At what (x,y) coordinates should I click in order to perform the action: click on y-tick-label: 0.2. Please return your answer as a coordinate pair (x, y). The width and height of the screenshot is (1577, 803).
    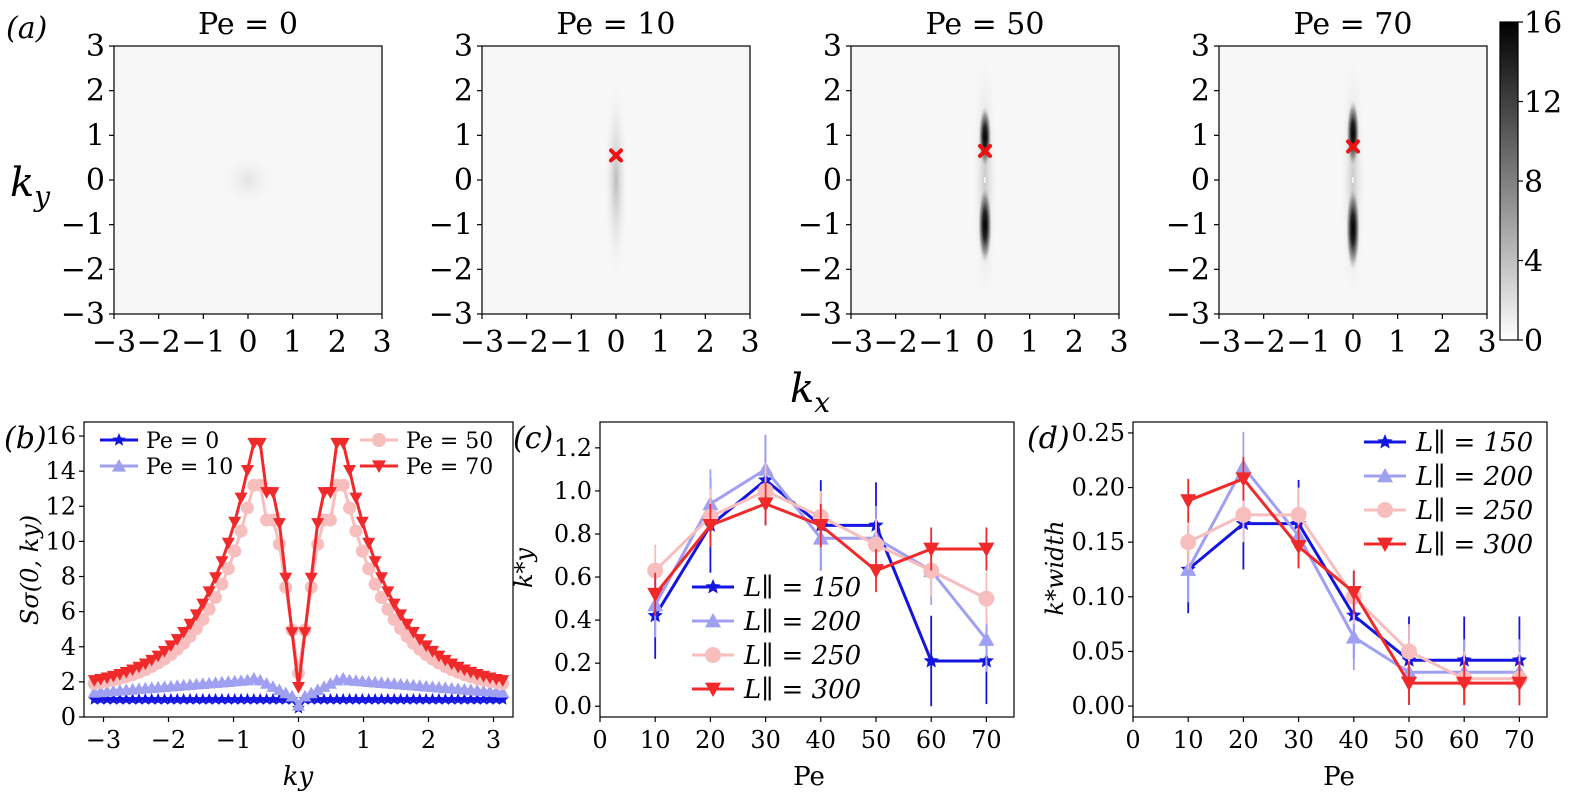
    Looking at the image, I should click on (573, 663).